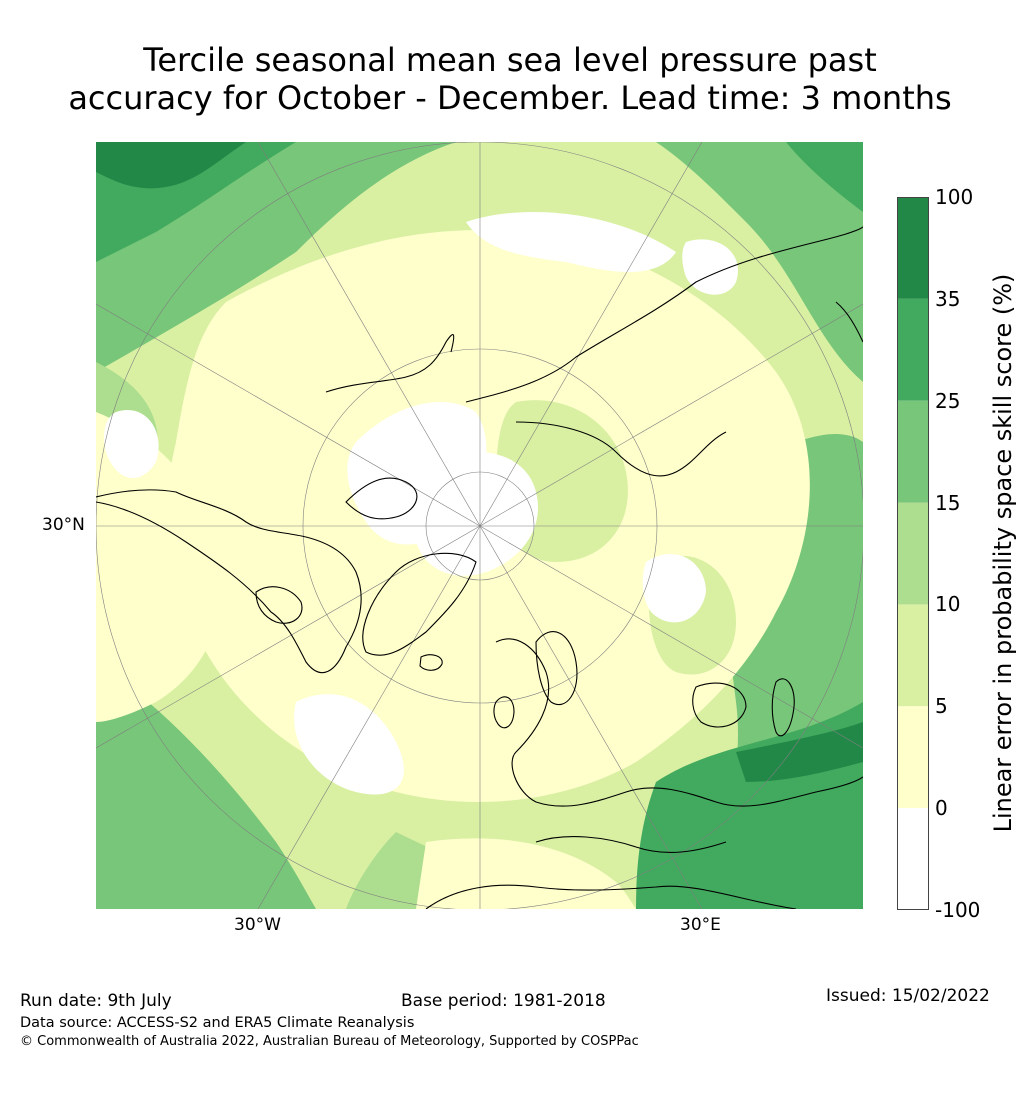  What do you see at coordinates (824, 177) in the screenshot?
I see `region-ne-darker` at bounding box center [824, 177].